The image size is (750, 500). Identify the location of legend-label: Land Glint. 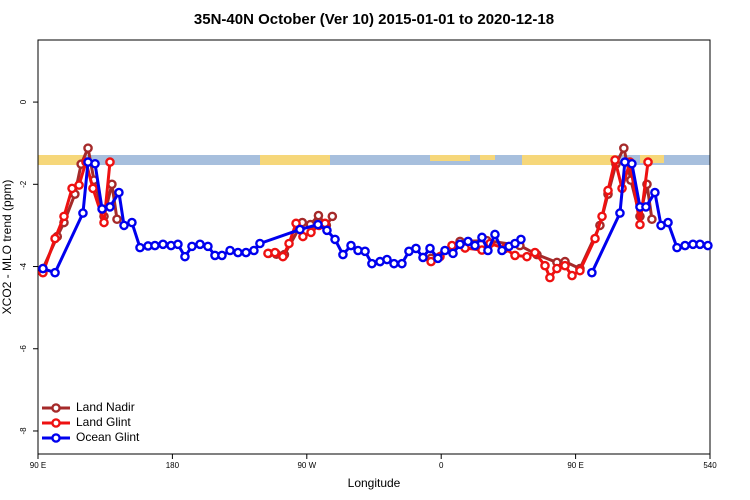
(103, 422).